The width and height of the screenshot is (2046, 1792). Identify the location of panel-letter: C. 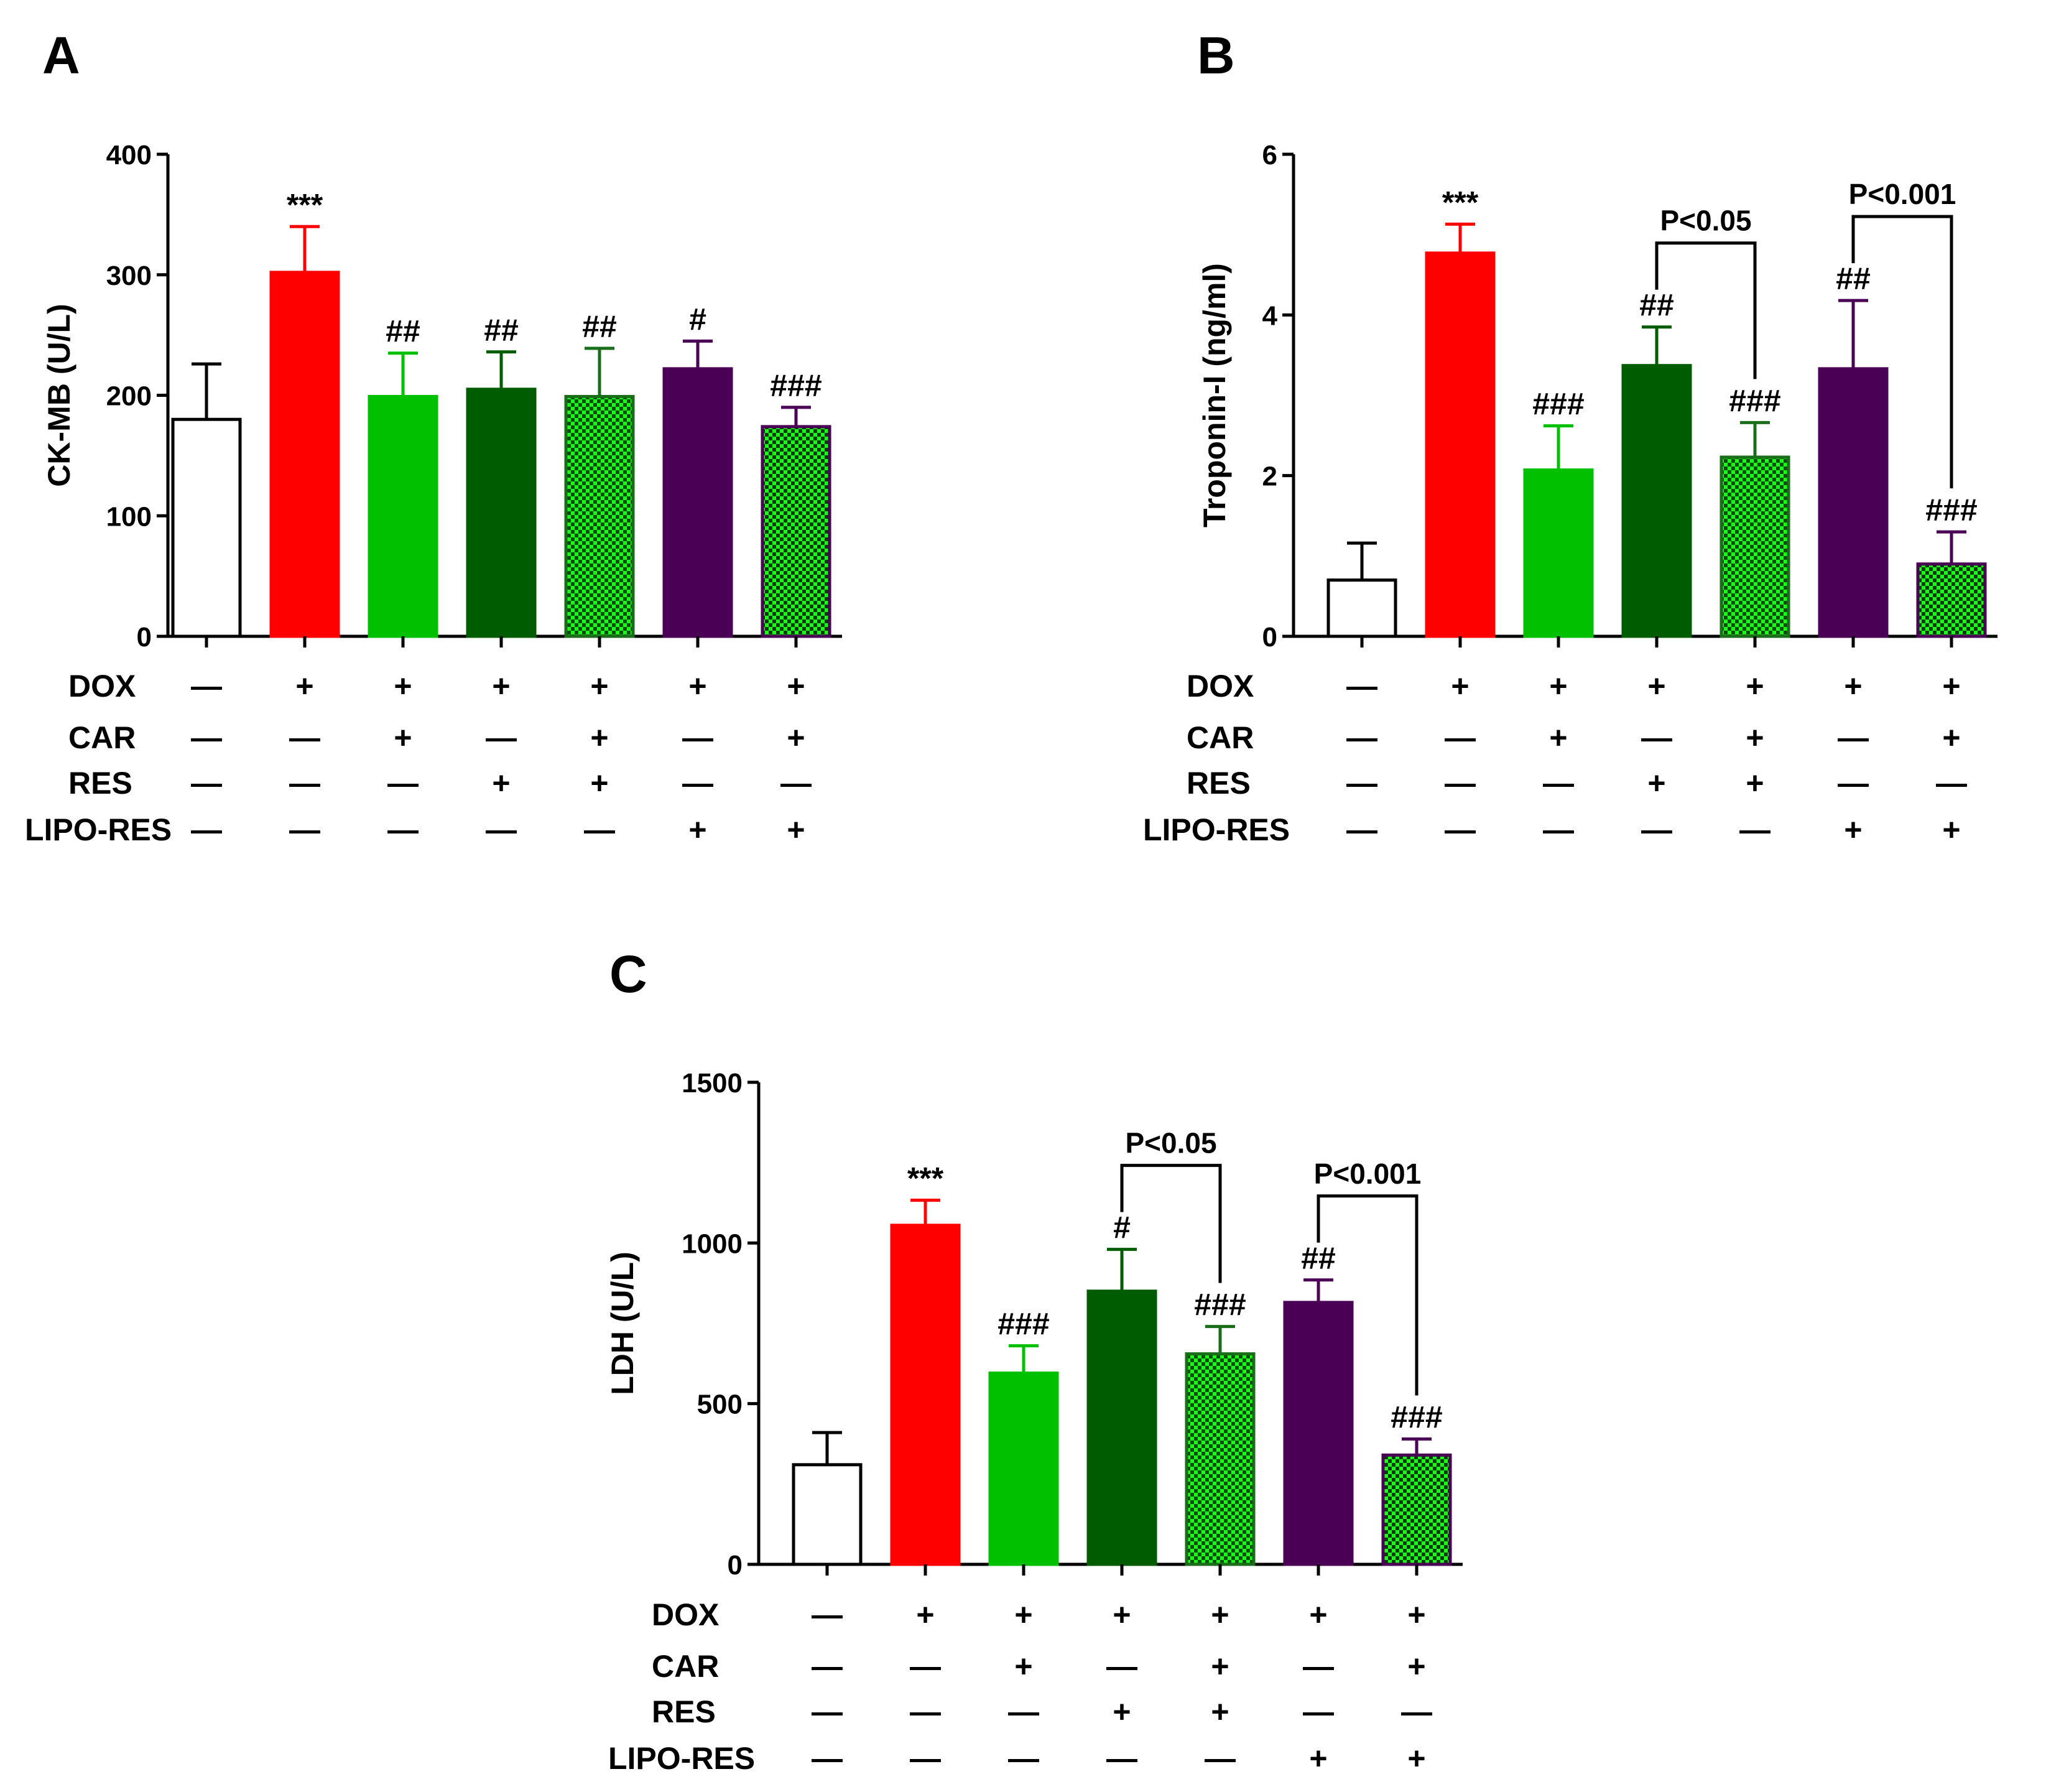
(628, 974).